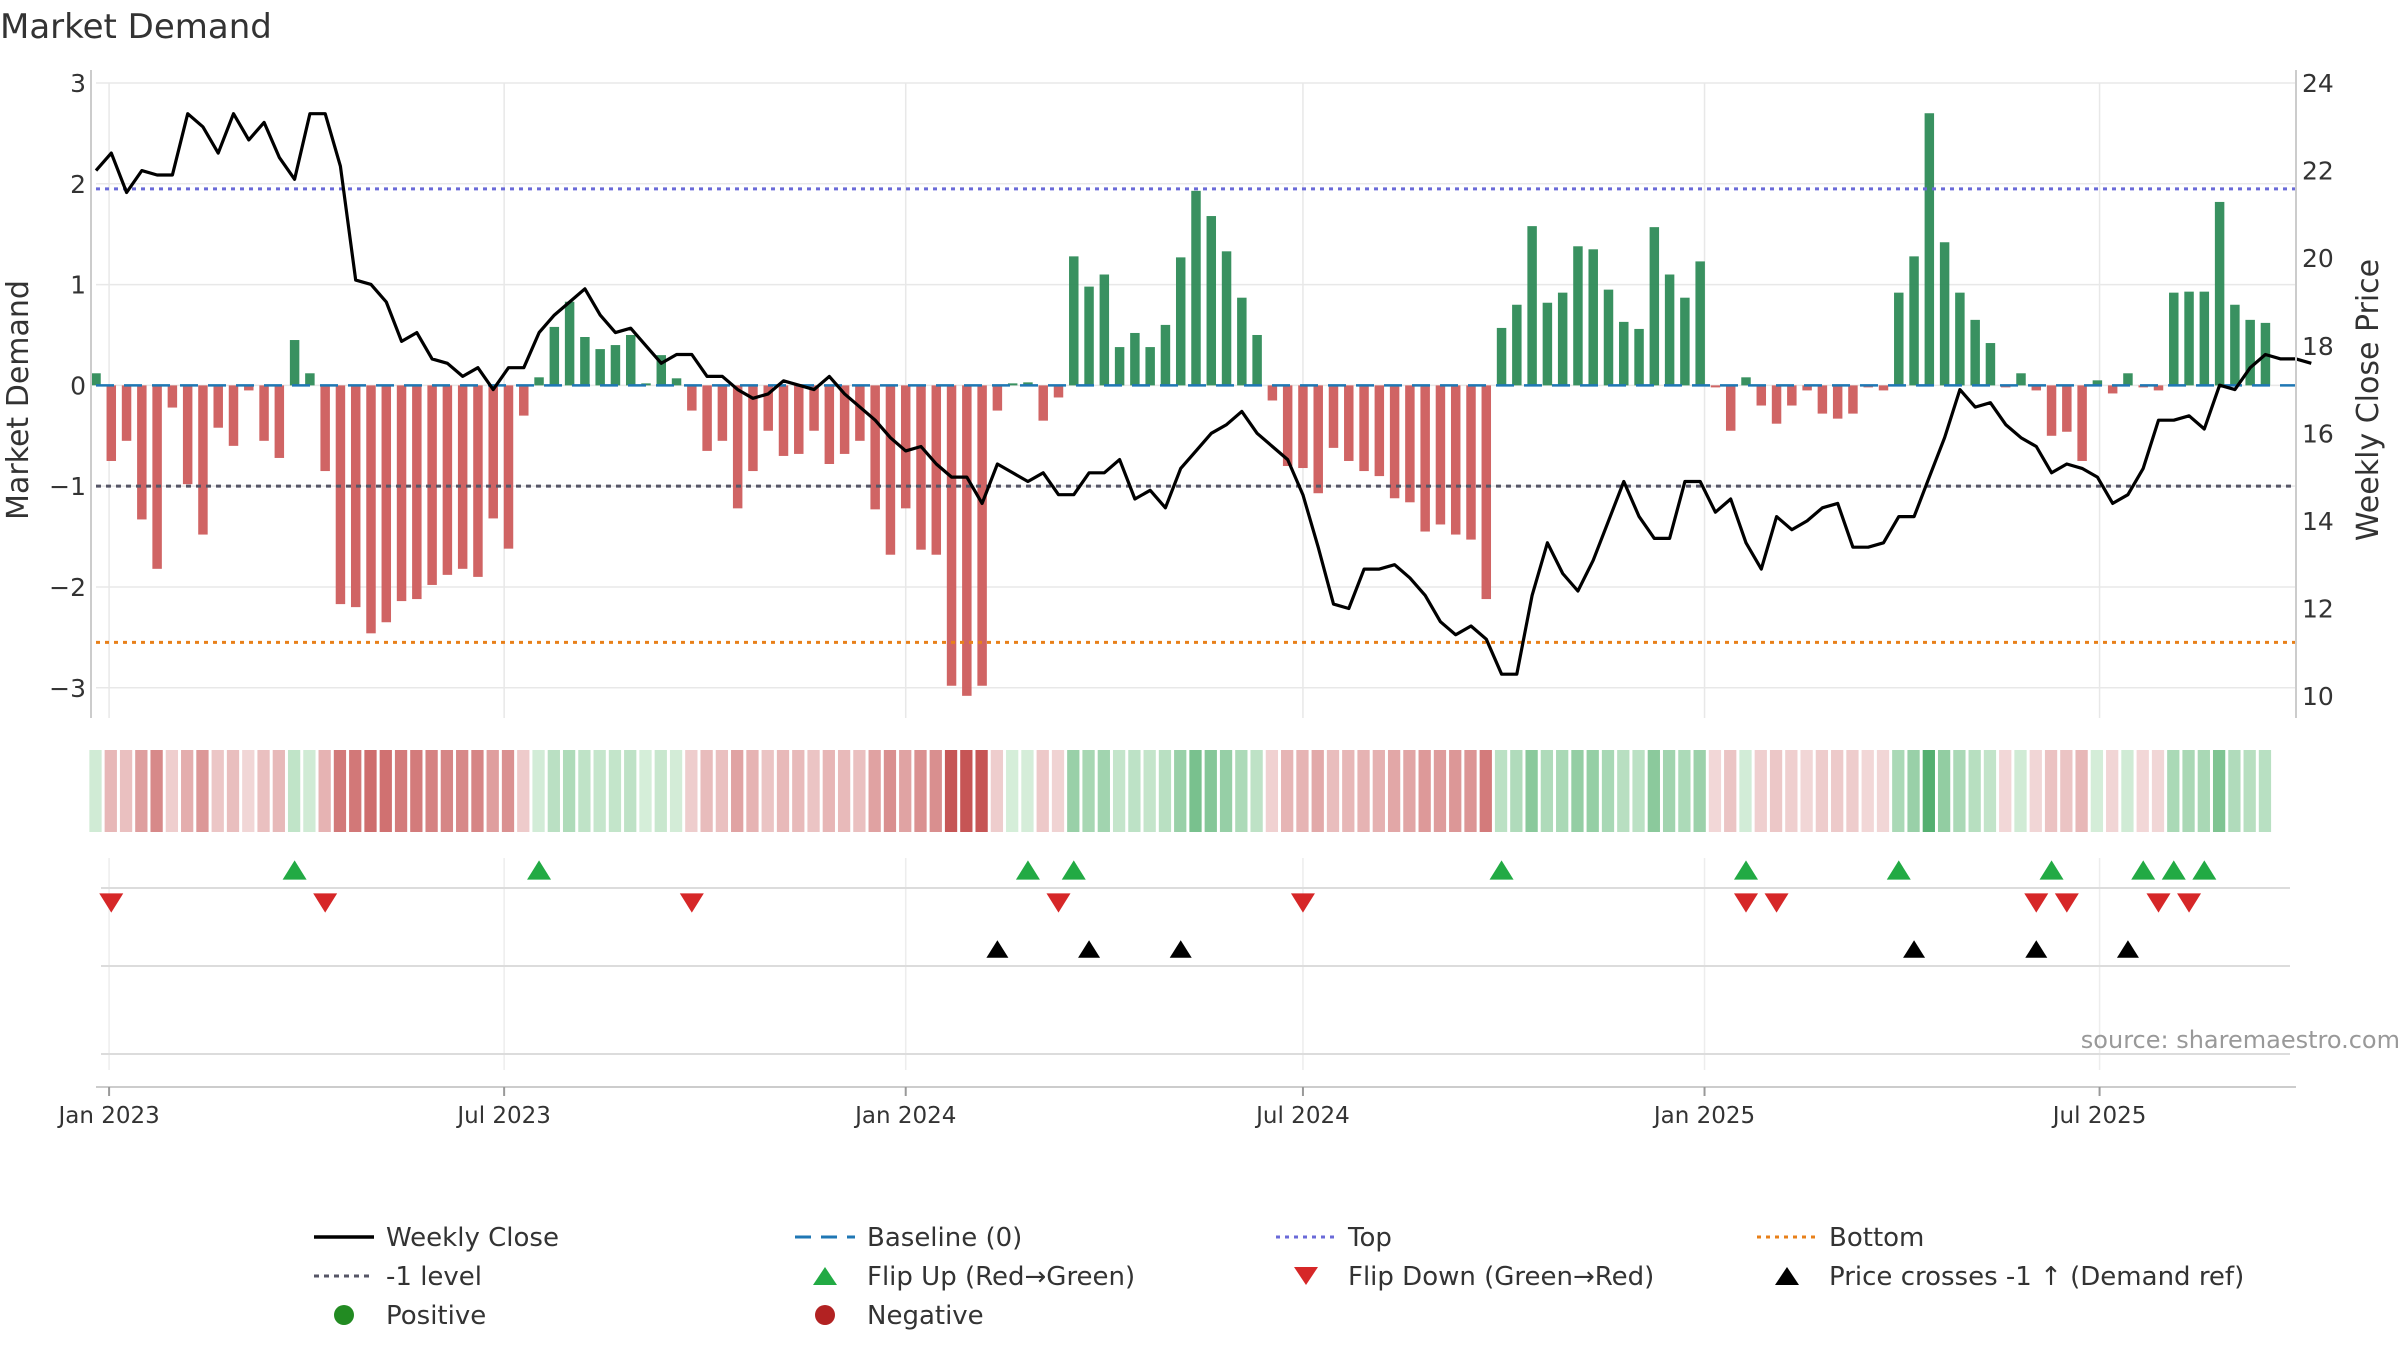  What do you see at coordinates (2318, 433) in the screenshot?
I see `y2-tick-label: 16` at bounding box center [2318, 433].